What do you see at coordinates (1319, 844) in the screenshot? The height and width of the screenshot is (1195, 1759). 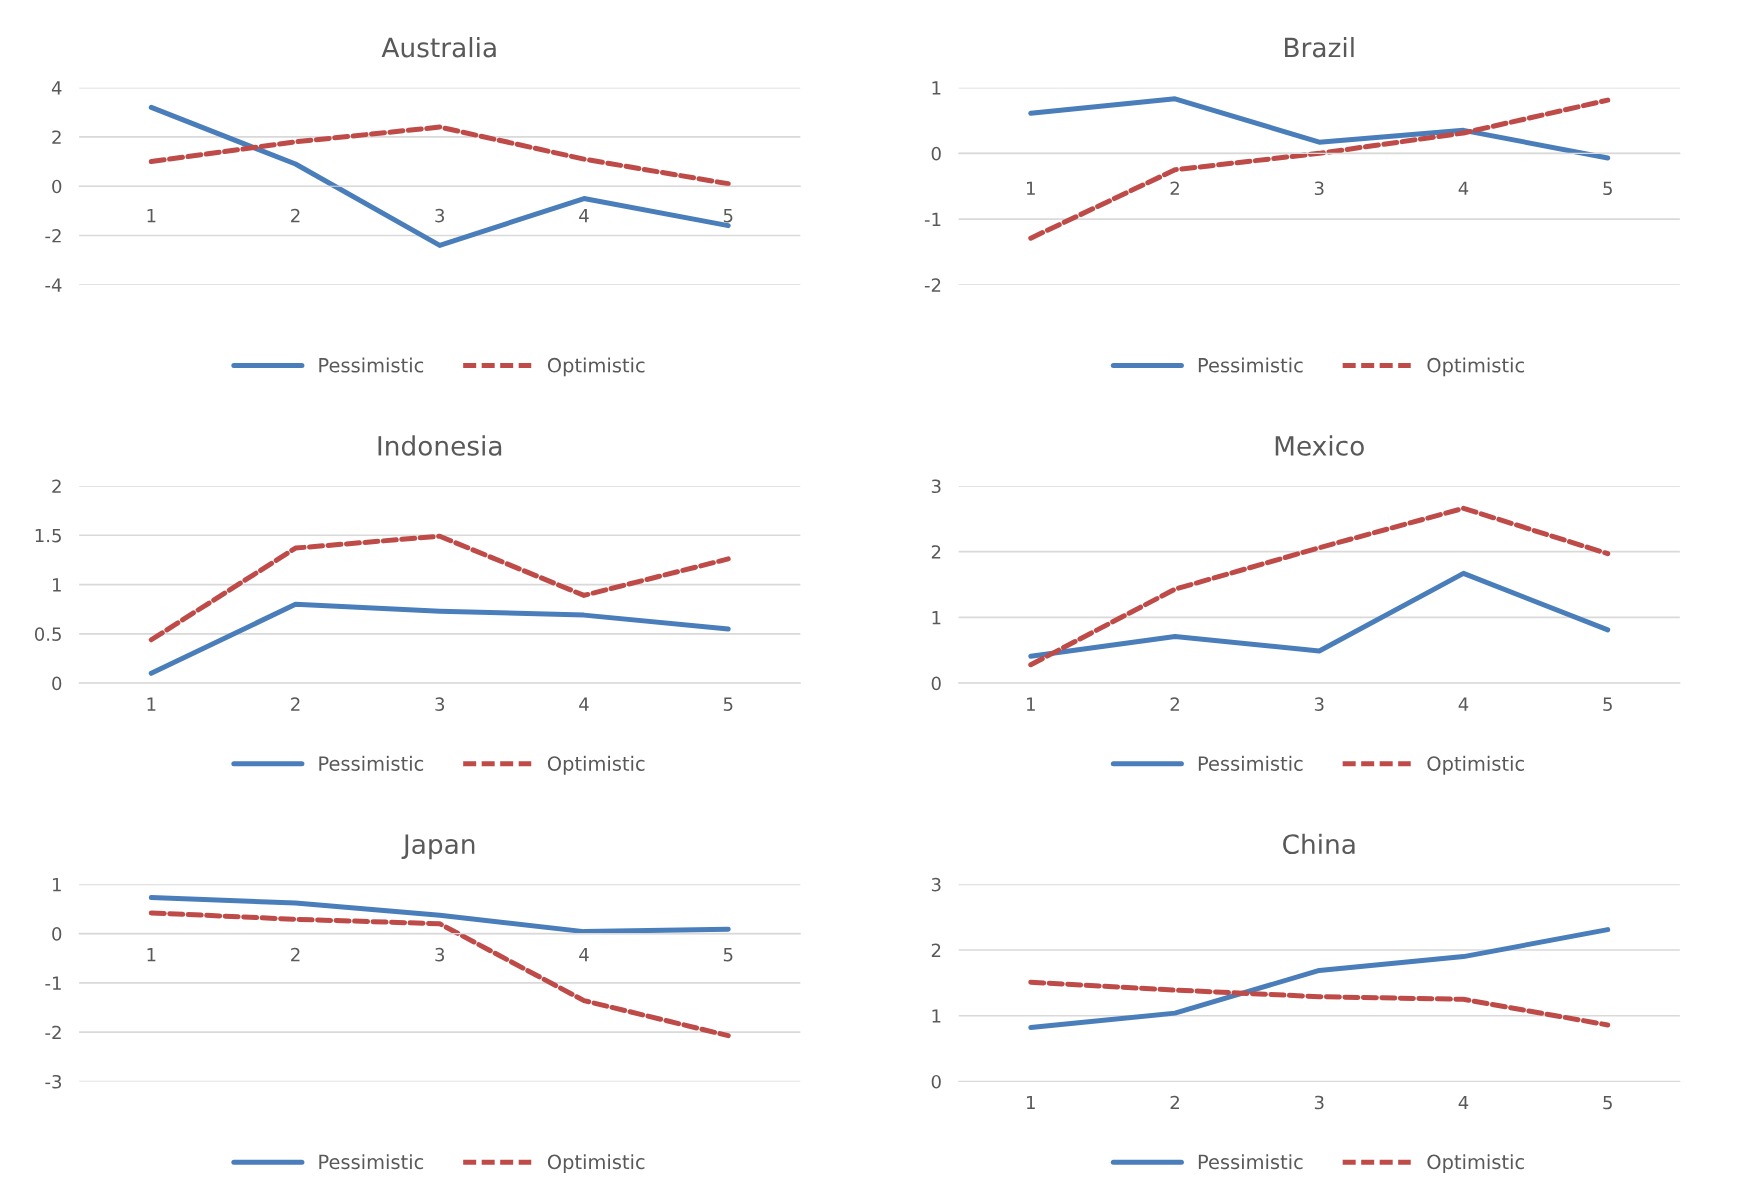 I see `chart-title: China` at bounding box center [1319, 844].